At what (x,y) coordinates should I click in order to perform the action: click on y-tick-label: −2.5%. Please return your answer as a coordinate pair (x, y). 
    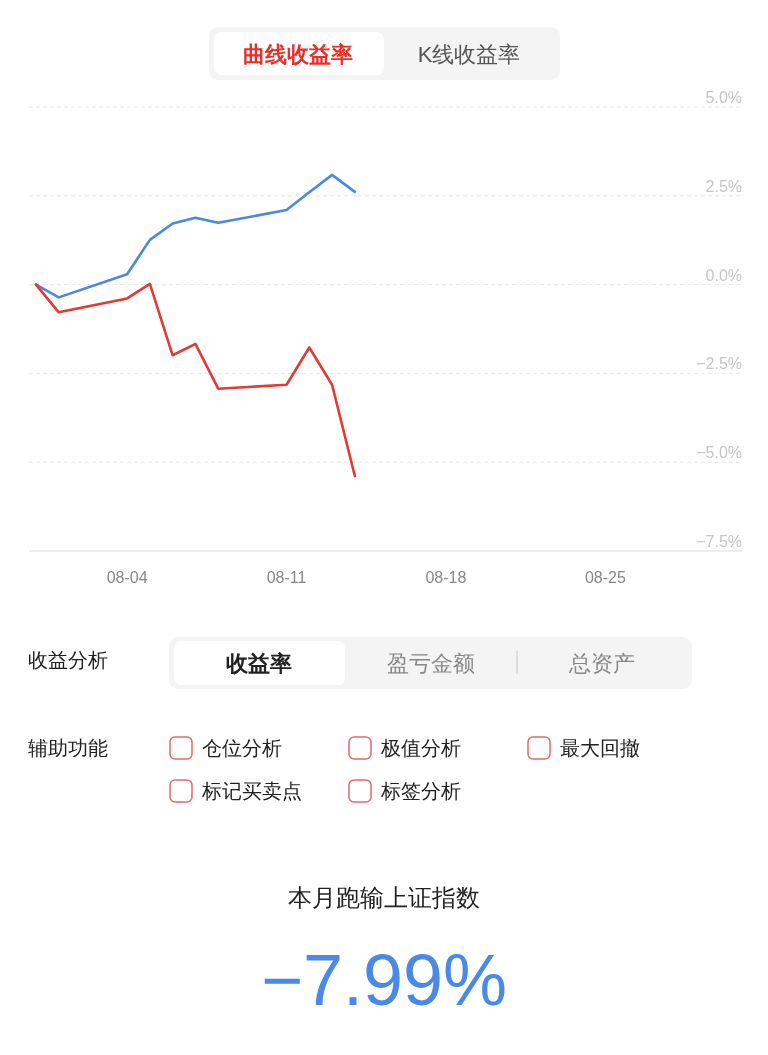
    Looking at the image, I should click on (719, 363).